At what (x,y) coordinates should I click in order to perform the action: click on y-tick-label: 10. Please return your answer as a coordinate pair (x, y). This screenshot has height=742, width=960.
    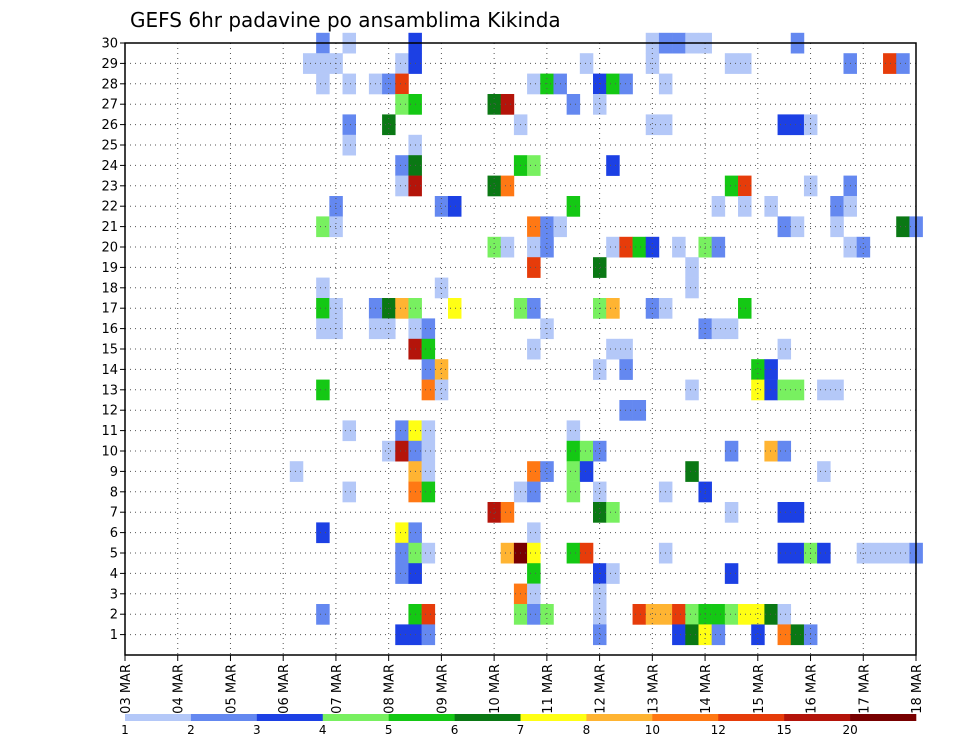
    Looking at the image, I should click on (109, 452).